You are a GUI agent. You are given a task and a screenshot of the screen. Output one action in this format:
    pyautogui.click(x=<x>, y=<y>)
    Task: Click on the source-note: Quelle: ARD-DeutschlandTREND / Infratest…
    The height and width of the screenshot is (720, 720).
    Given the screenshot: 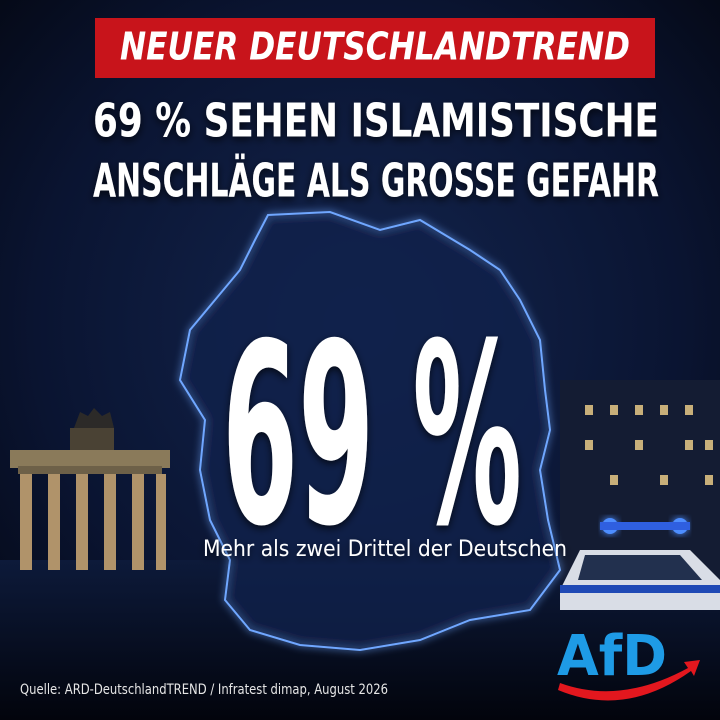 What is the action you would take?
    pyautogui.click(x=204, y=690)
    